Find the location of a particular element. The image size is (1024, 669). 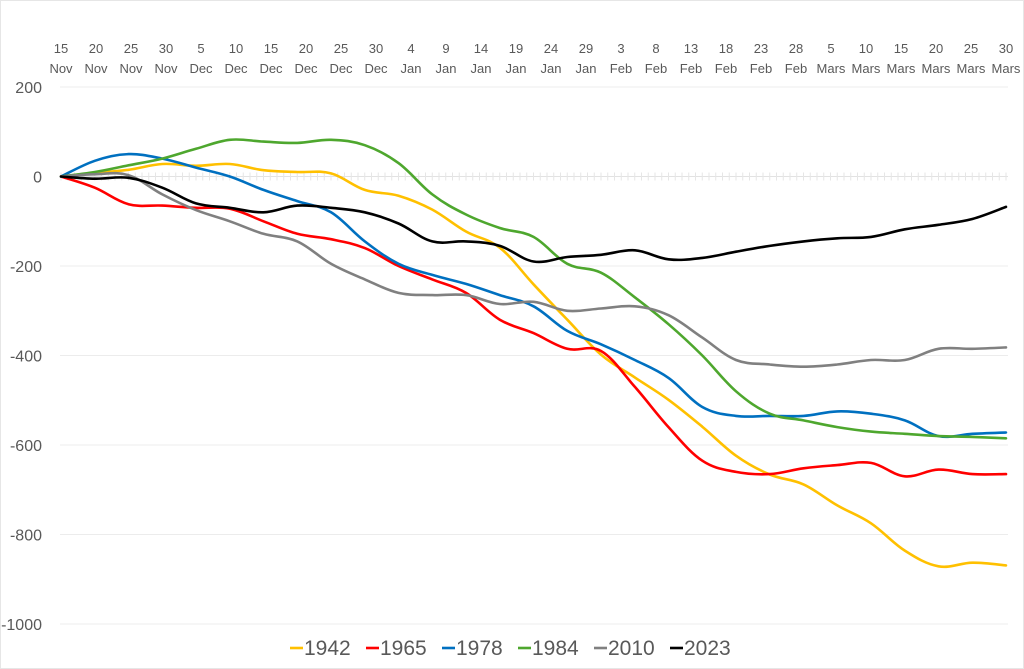

legend-label: 2010 is located at coordinates (631, 648).